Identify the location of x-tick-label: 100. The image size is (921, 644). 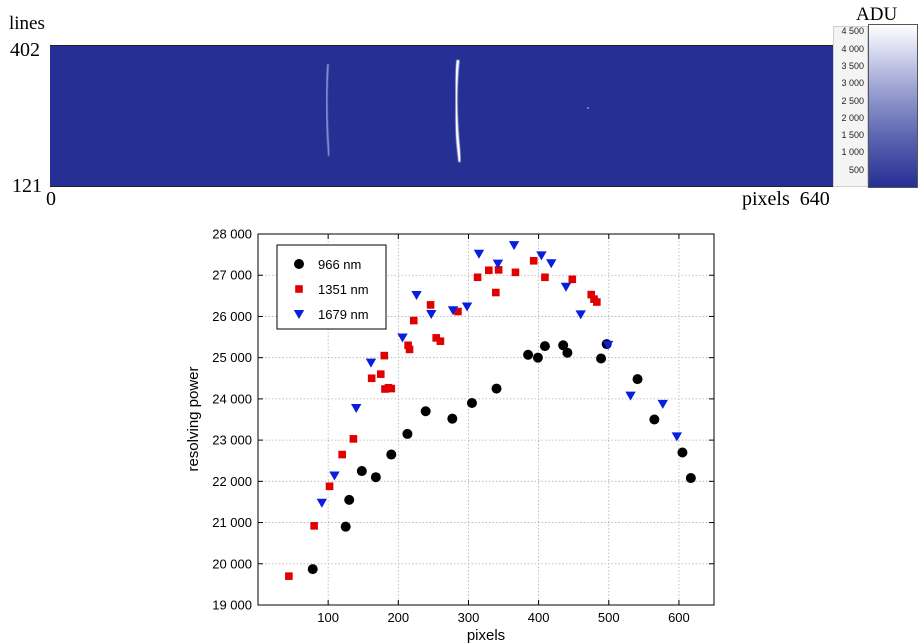
(328, 617).